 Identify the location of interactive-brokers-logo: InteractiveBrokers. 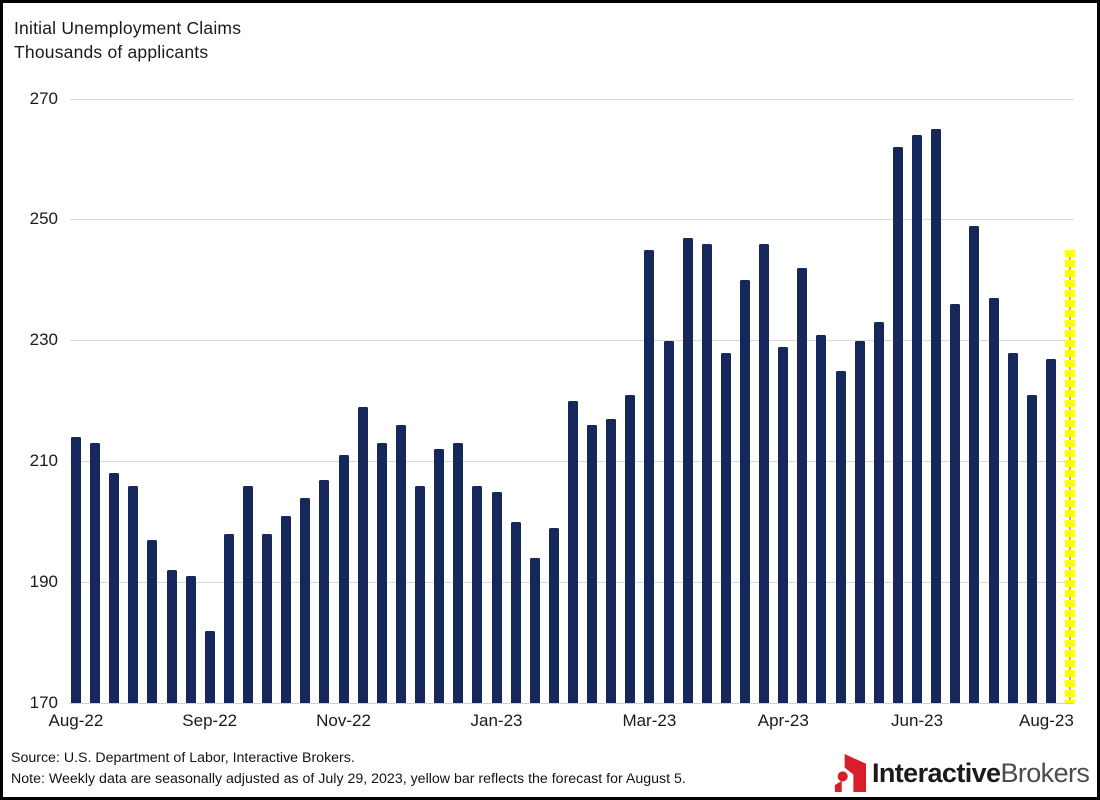
(961, 773).